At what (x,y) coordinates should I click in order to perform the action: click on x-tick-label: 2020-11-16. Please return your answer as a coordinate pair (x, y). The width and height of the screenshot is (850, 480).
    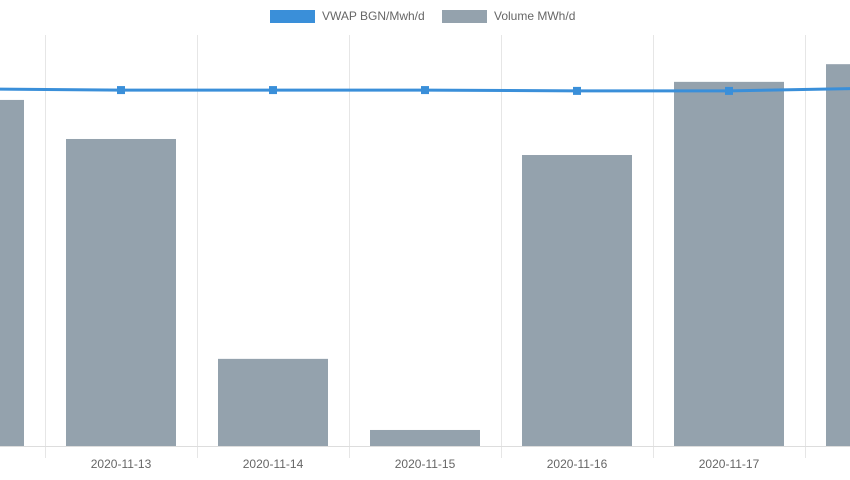
    Looking at the image, I should click on (577, 464).